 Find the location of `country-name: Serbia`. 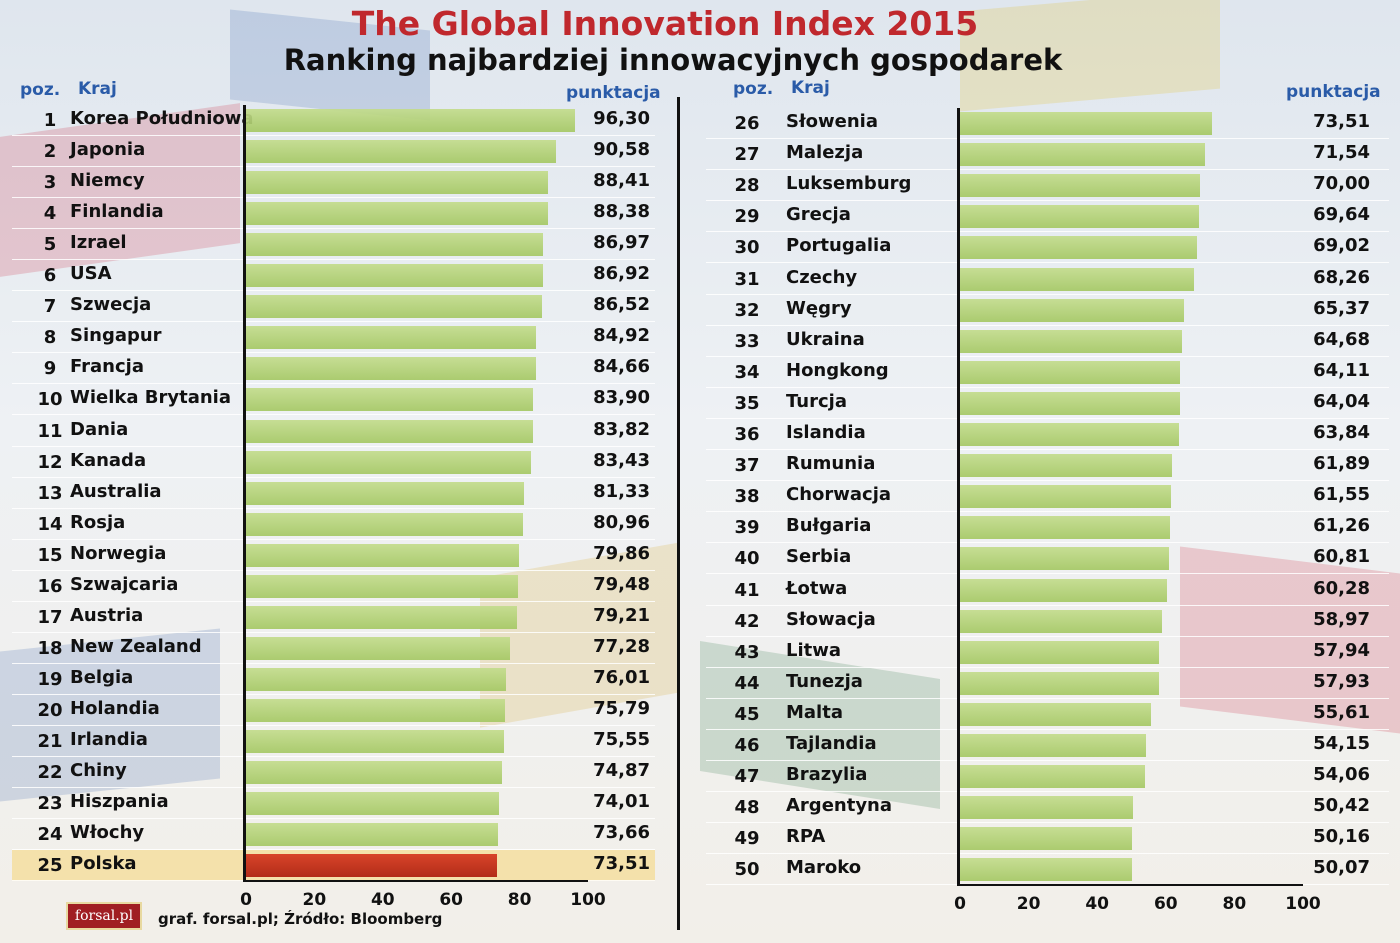

country-name: Serbia is located at coordinates (819, 557).